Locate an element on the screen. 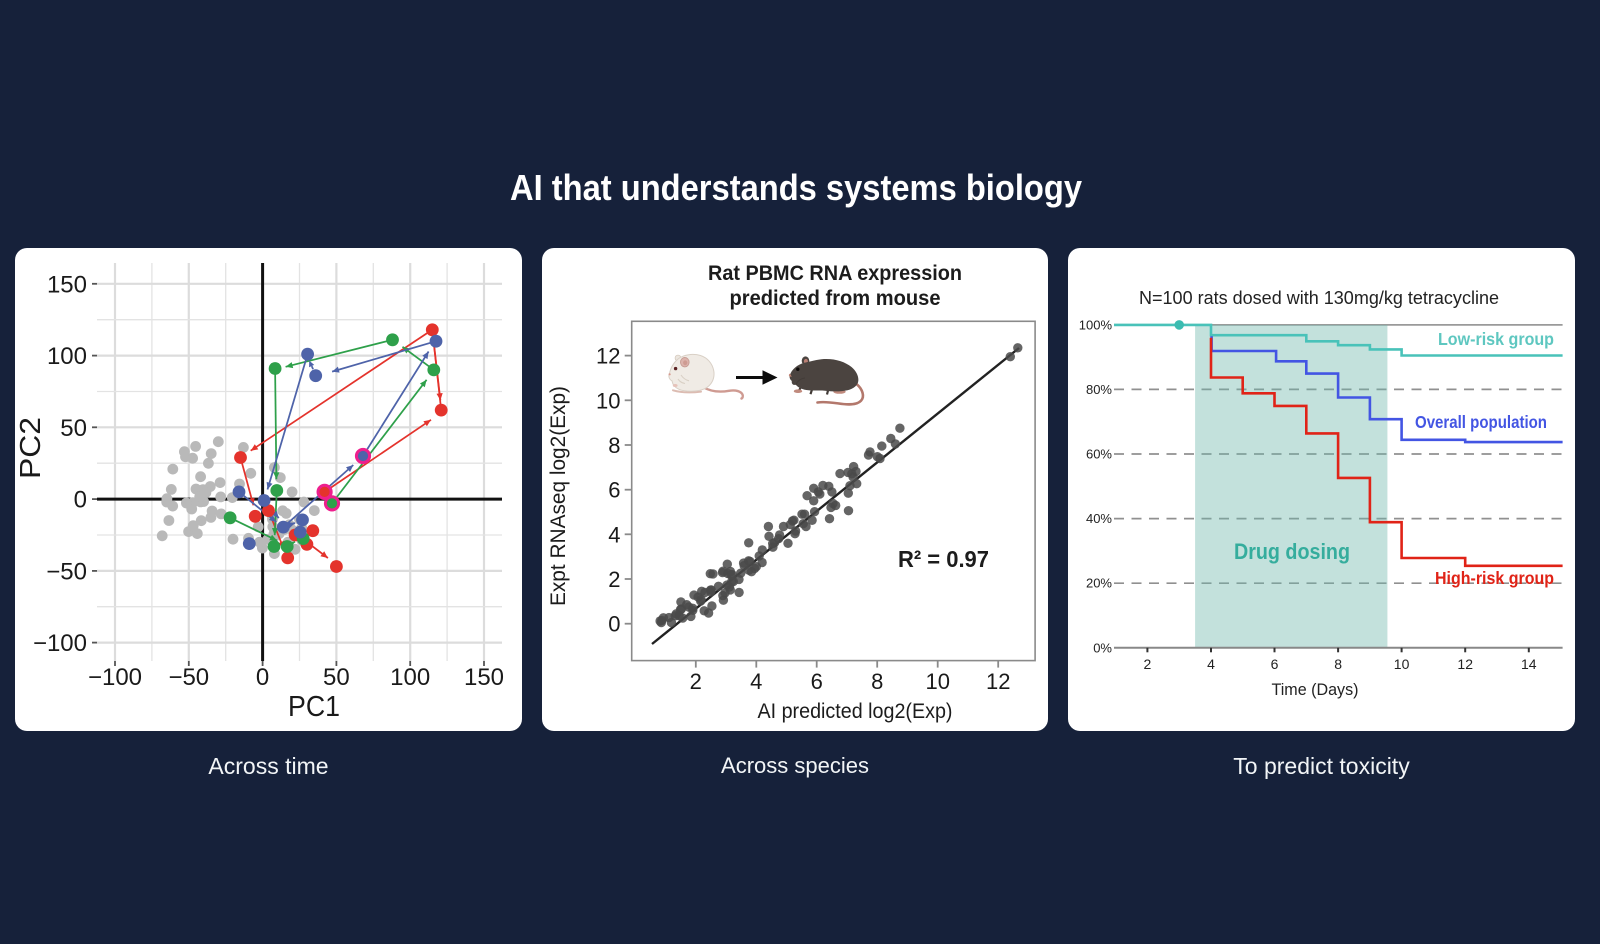  svg-text: Overall population is located at coordinates (1481, 422).